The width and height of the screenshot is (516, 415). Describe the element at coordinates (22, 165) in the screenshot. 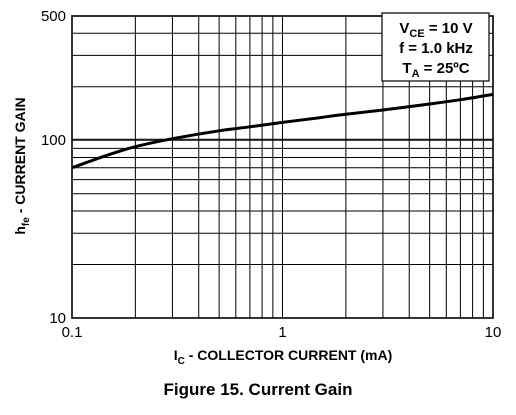

I see `y-axis-label: hfe - CURRENT GAIN` at that location.